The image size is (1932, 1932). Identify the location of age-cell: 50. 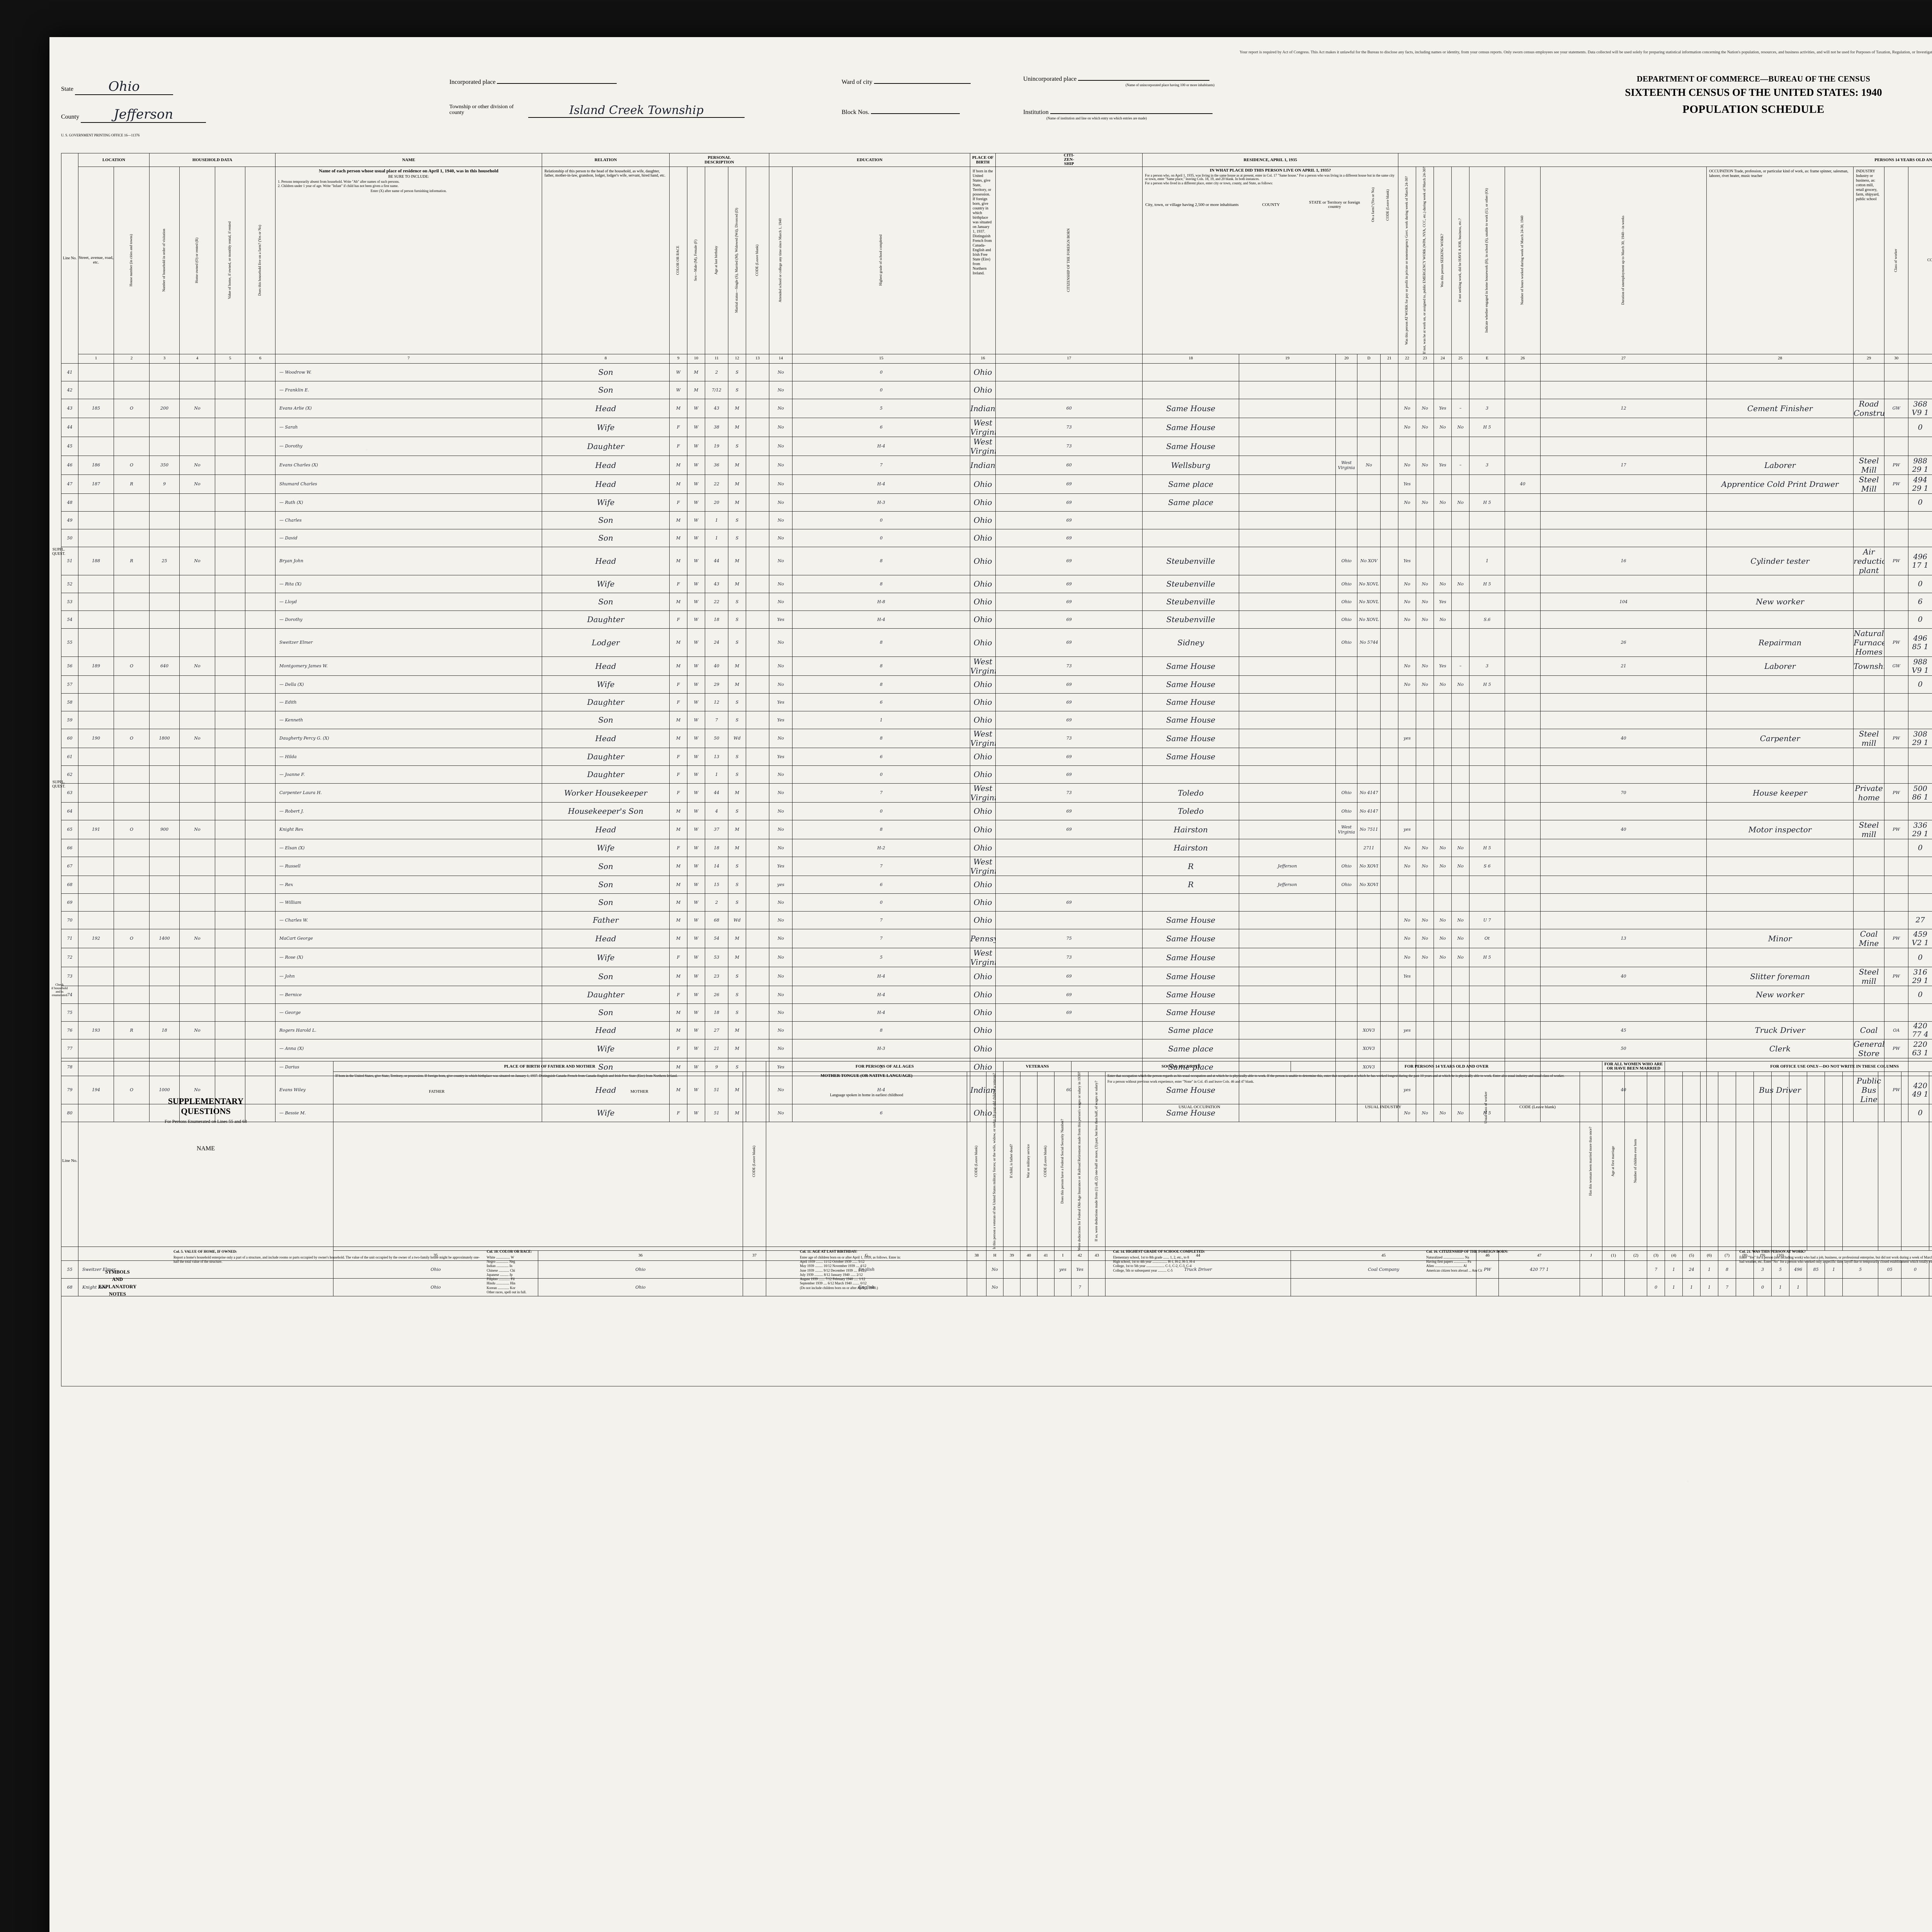
(717, 738).